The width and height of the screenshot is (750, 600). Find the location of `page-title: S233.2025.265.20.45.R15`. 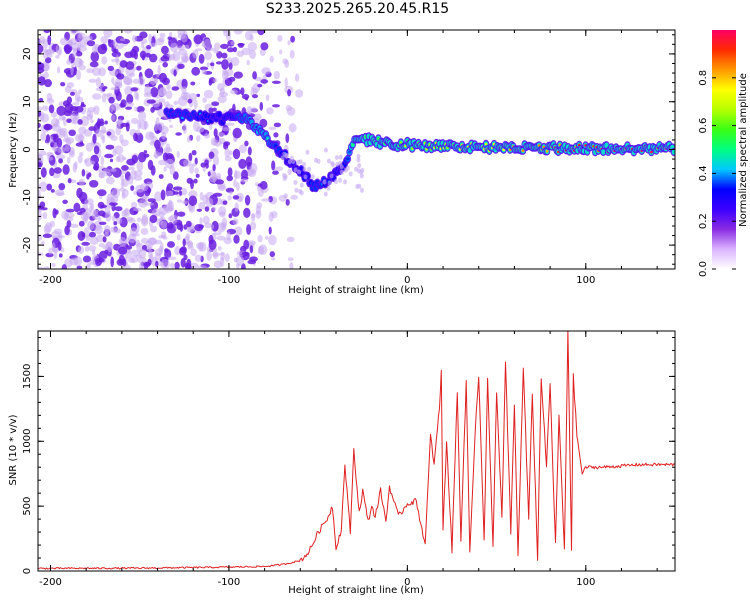

page-title: S233.2025.265.20.45.R15 is located at coordinates (357, 9).